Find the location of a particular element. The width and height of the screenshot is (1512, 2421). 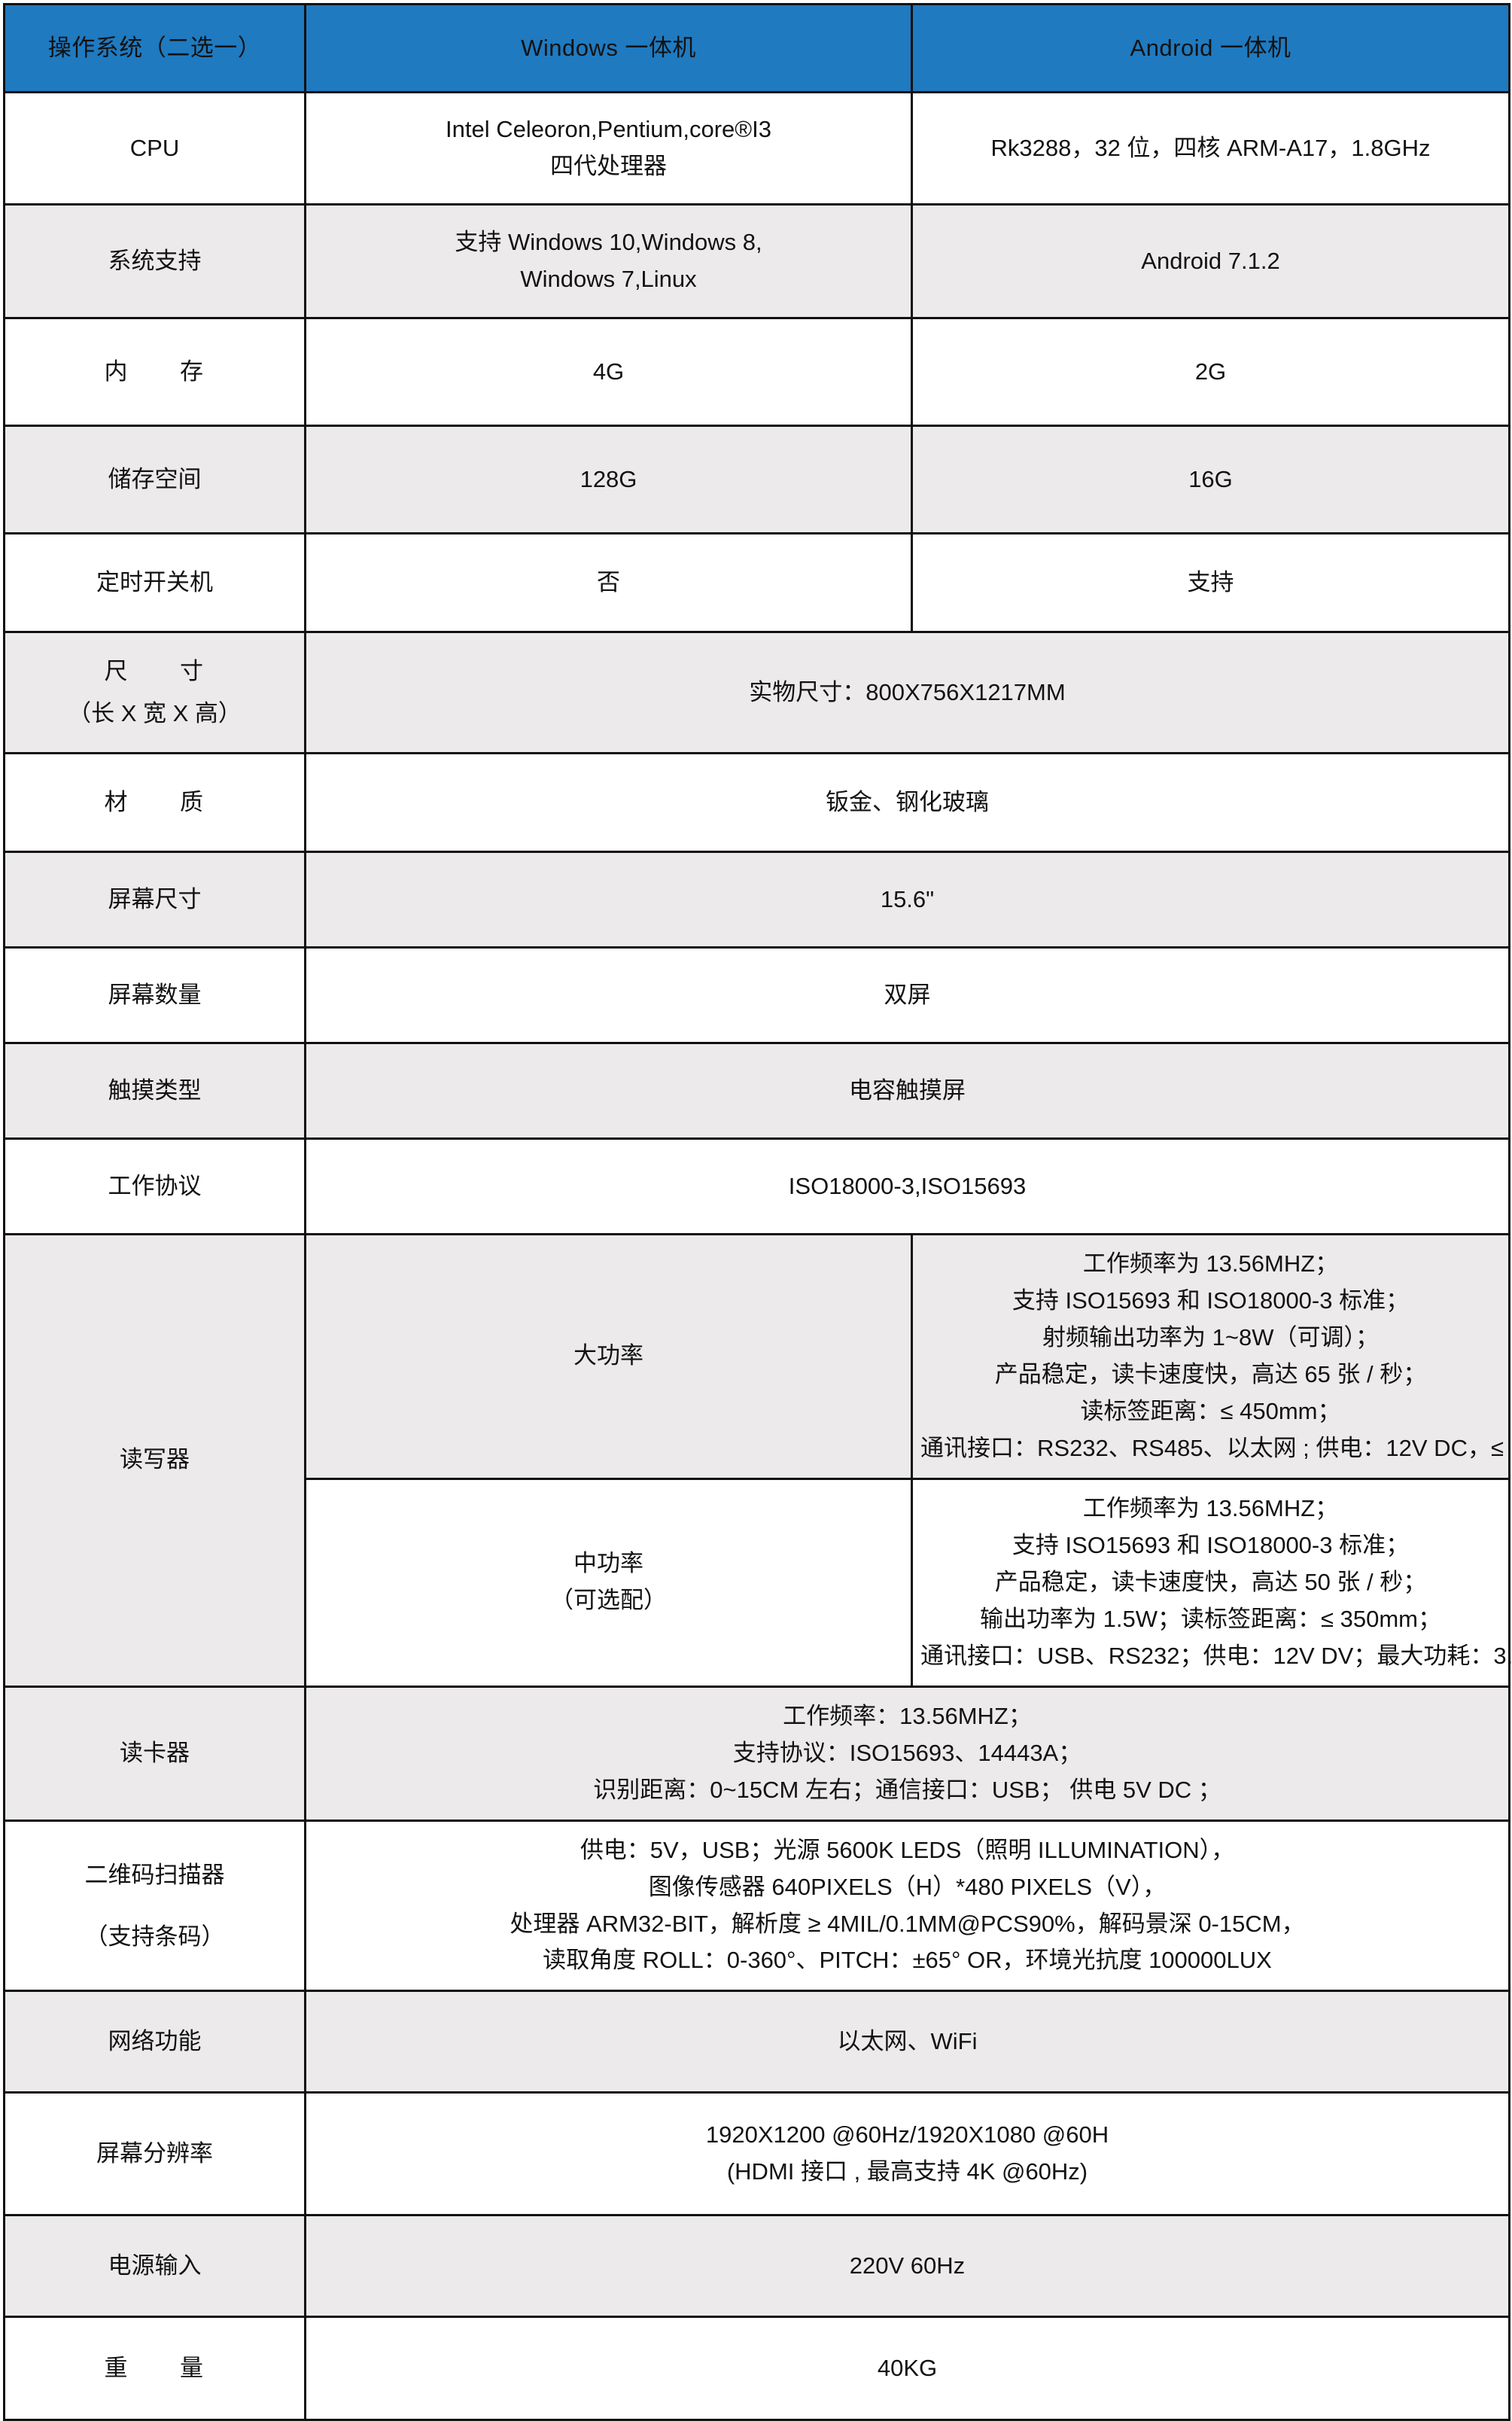

table-header-row: 操作系统（二选一） Windows 一体机 Android 一体机 is located at coordinates (756, 48).